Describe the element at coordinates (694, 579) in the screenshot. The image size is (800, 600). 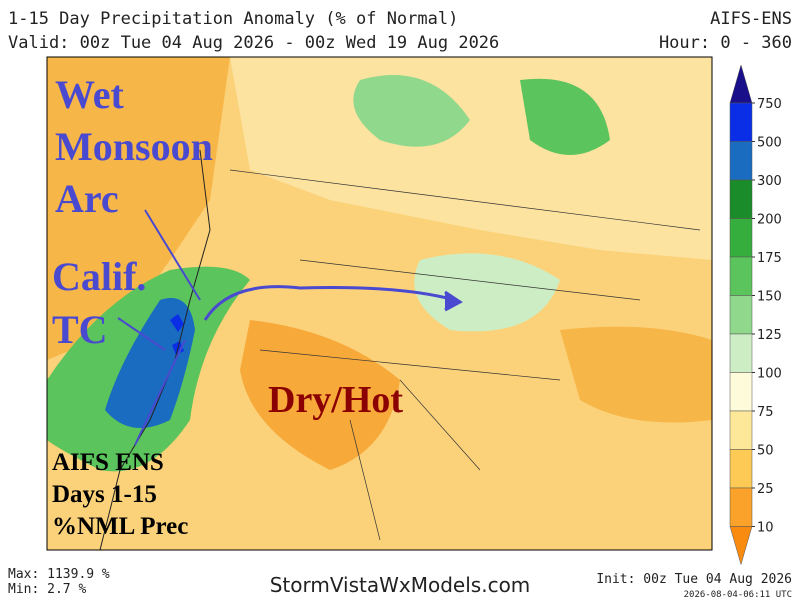
I see `init-time: Init: 00z Tue 04 Aug 2026` at that location.